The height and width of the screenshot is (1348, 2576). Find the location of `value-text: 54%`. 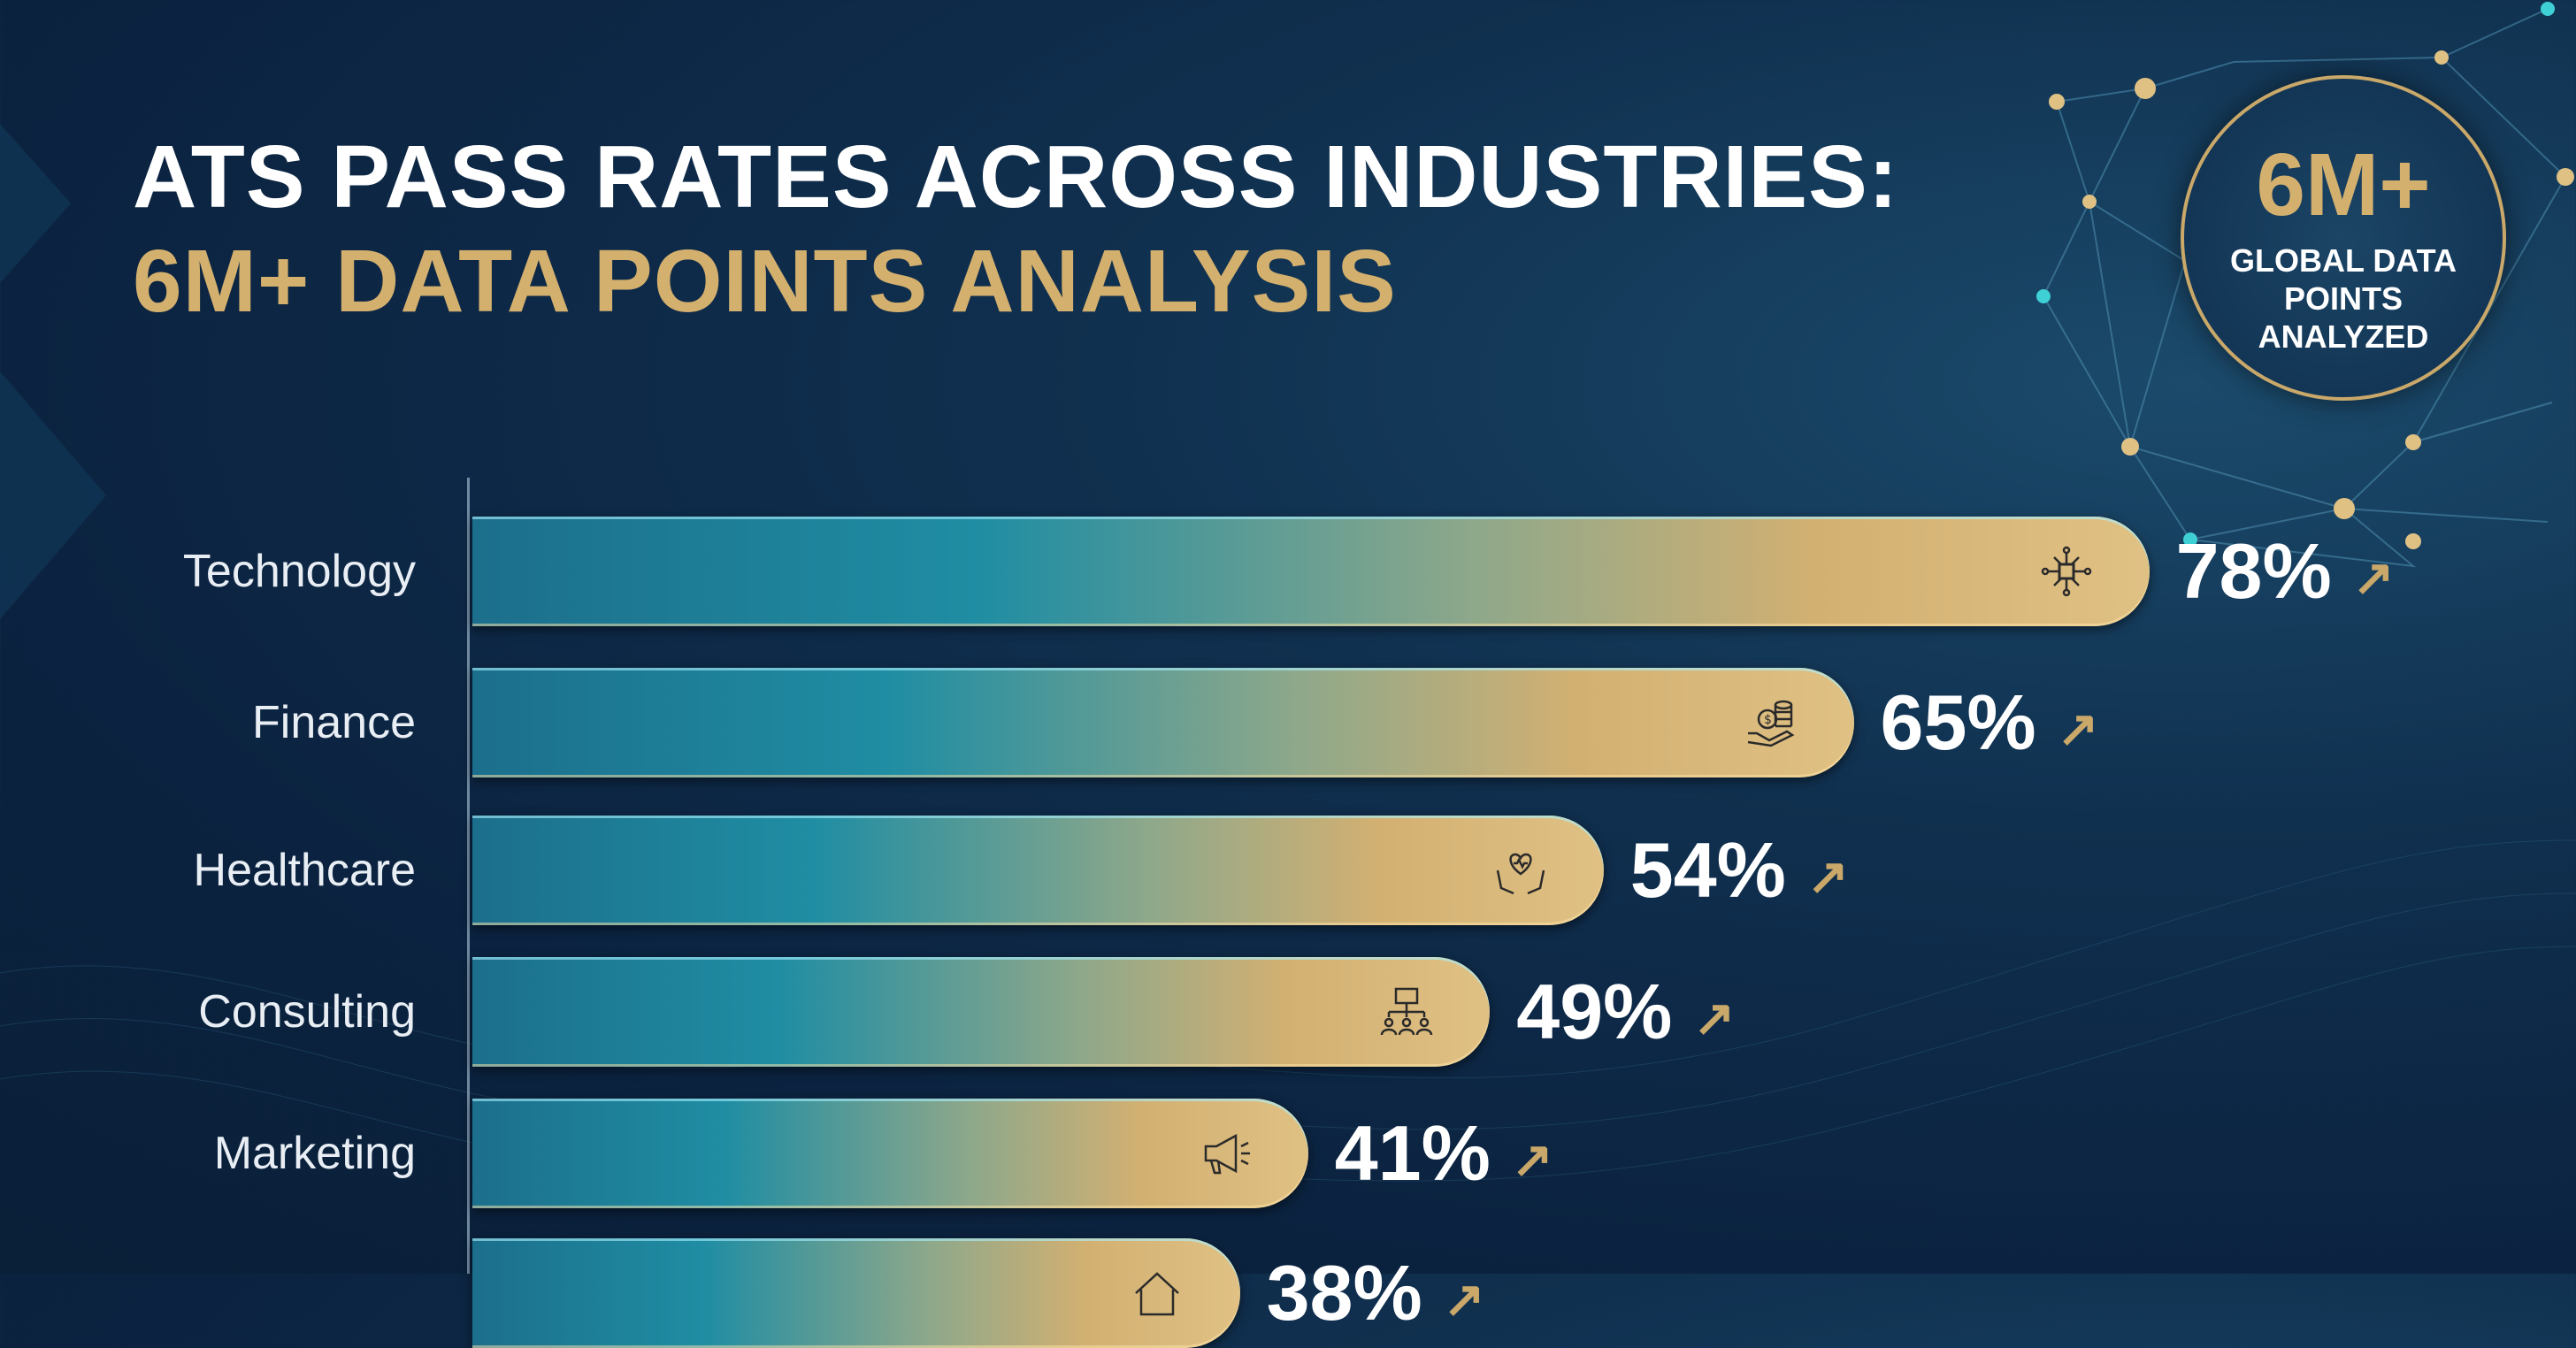

value-text: 54% is located at coordinates (1707, 870).